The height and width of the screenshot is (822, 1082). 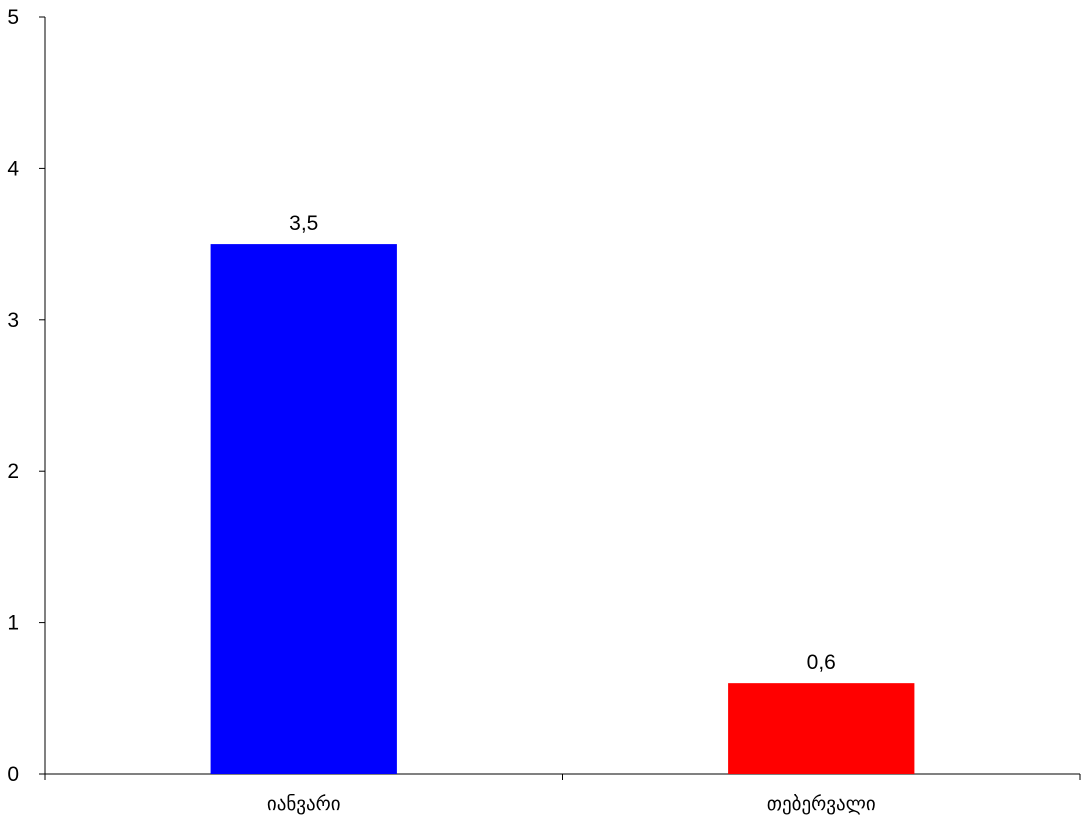 I want to click on y-tick-label: 0, so click(x=13, y=774).